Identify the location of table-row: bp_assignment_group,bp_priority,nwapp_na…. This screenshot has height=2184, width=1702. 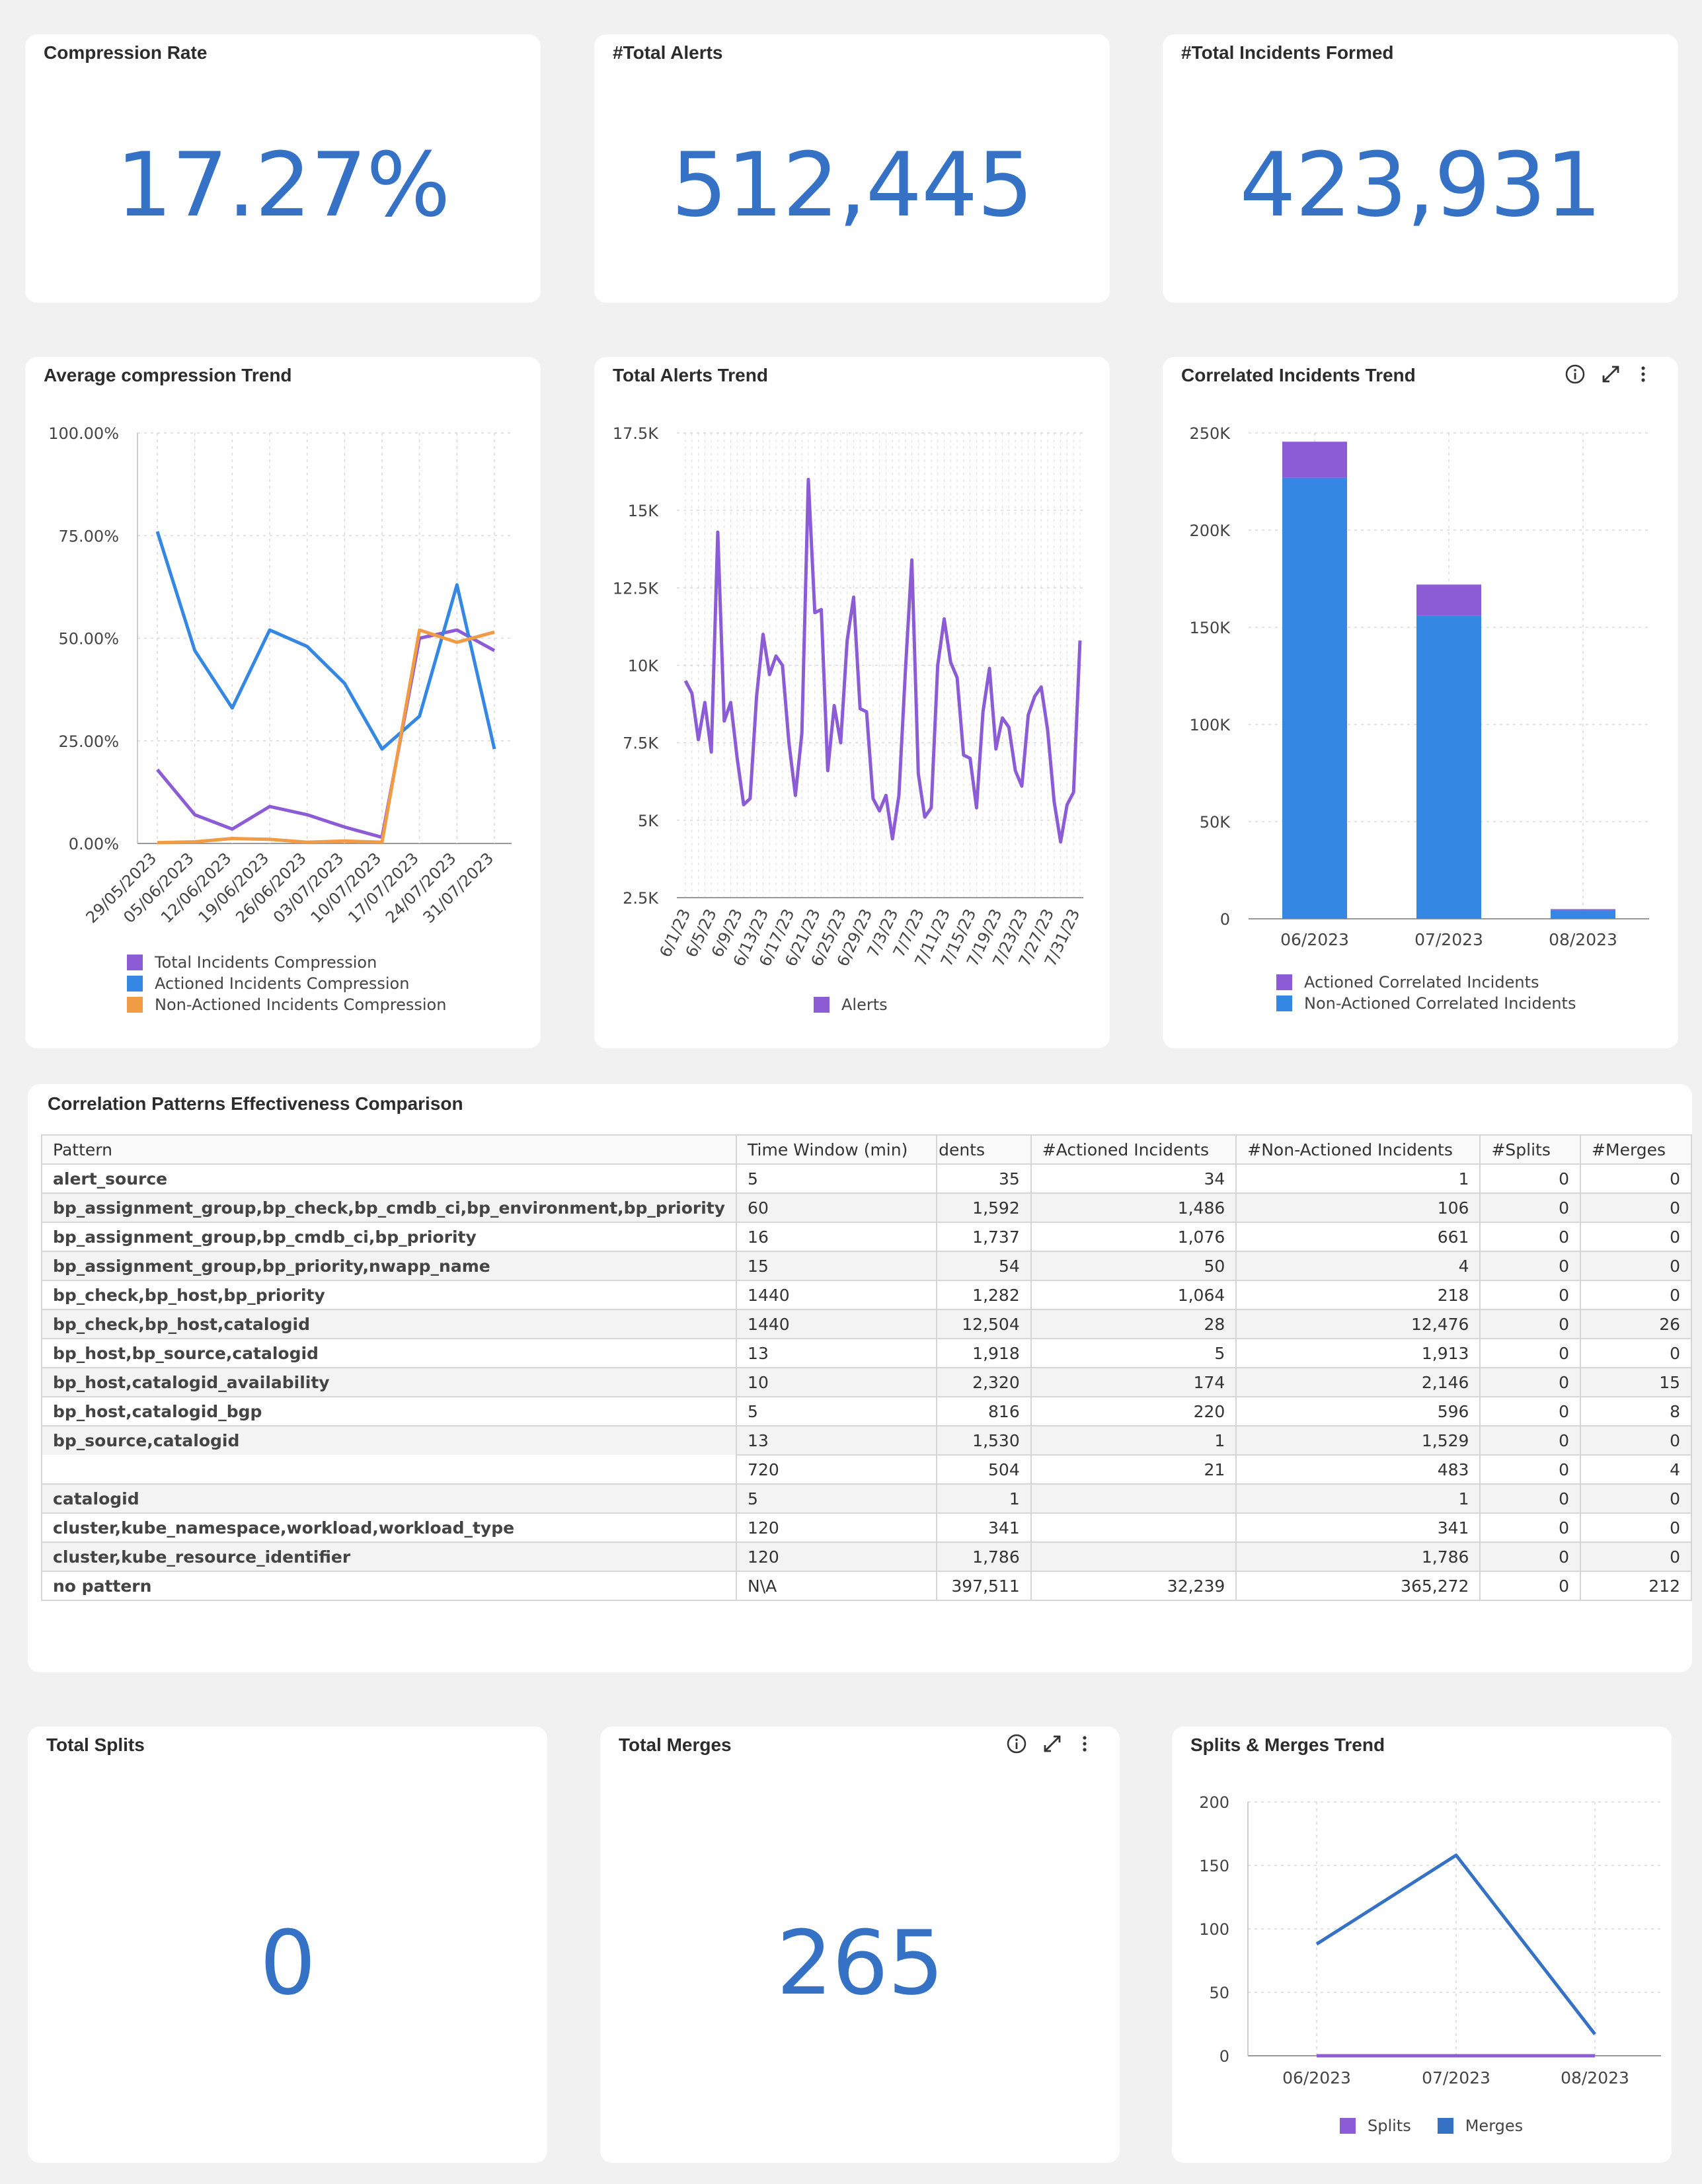
(866, 1266).